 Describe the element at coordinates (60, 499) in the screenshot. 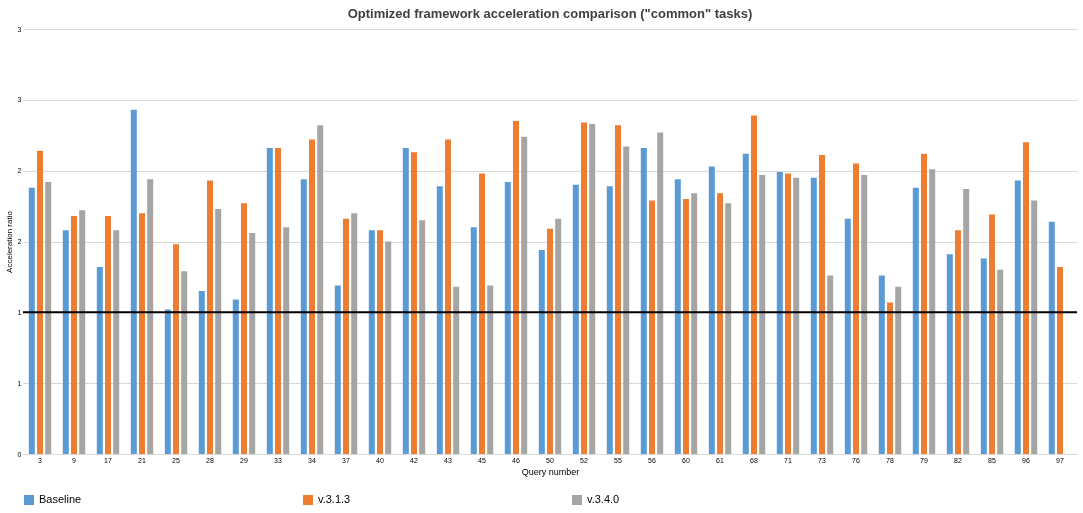

I see `legend-label: Baseline` at that location.